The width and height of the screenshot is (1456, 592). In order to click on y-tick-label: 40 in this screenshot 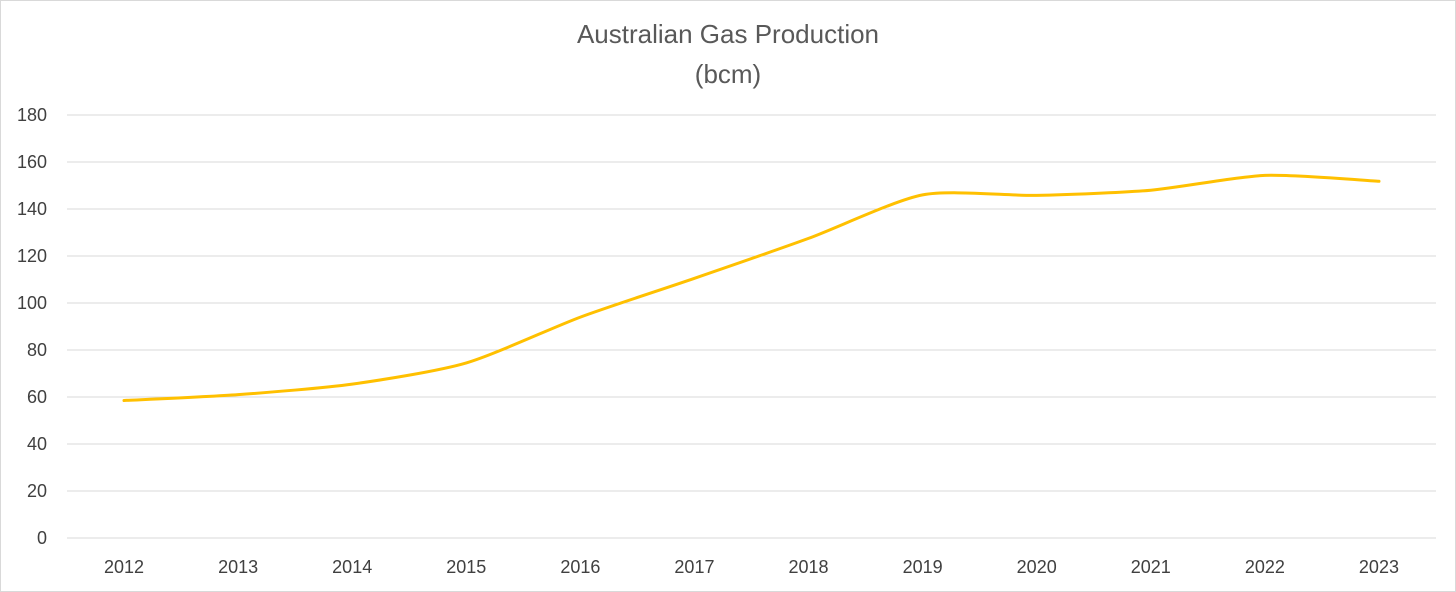, I will do `click(37, 444)`.